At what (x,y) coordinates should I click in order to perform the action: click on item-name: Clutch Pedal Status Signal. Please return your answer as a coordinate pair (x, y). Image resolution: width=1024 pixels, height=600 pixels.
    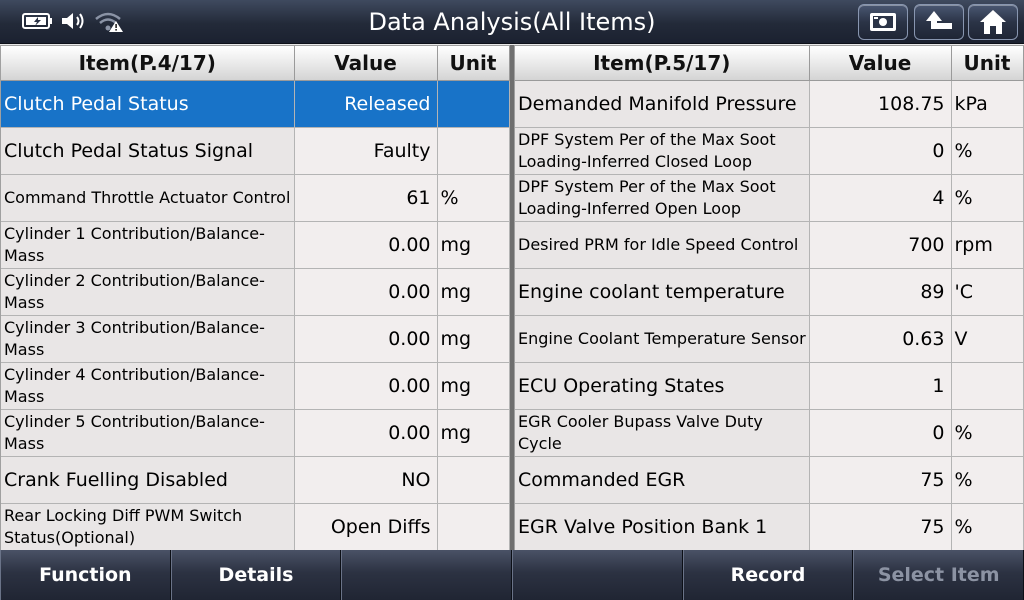
    Looking at the image, I should click on (148, 151).